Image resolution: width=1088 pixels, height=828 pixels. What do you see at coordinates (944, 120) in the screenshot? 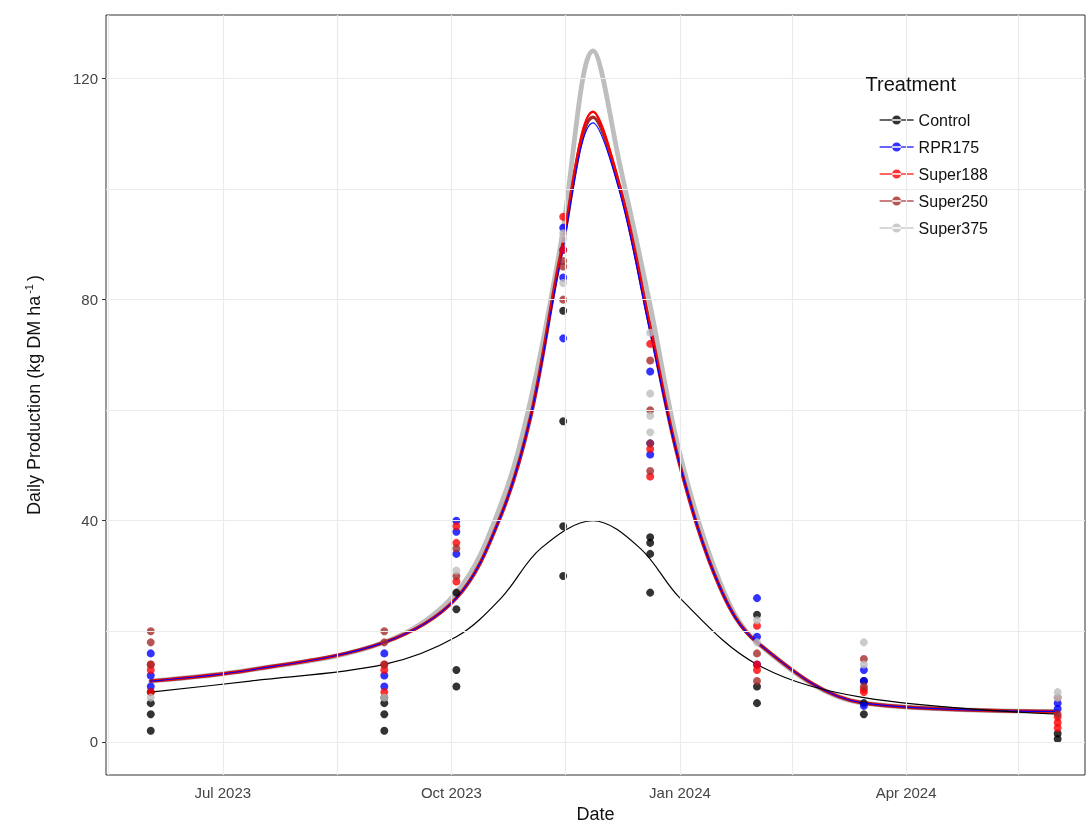
I see `legend-label: Control` at bounding box center [944, 120].